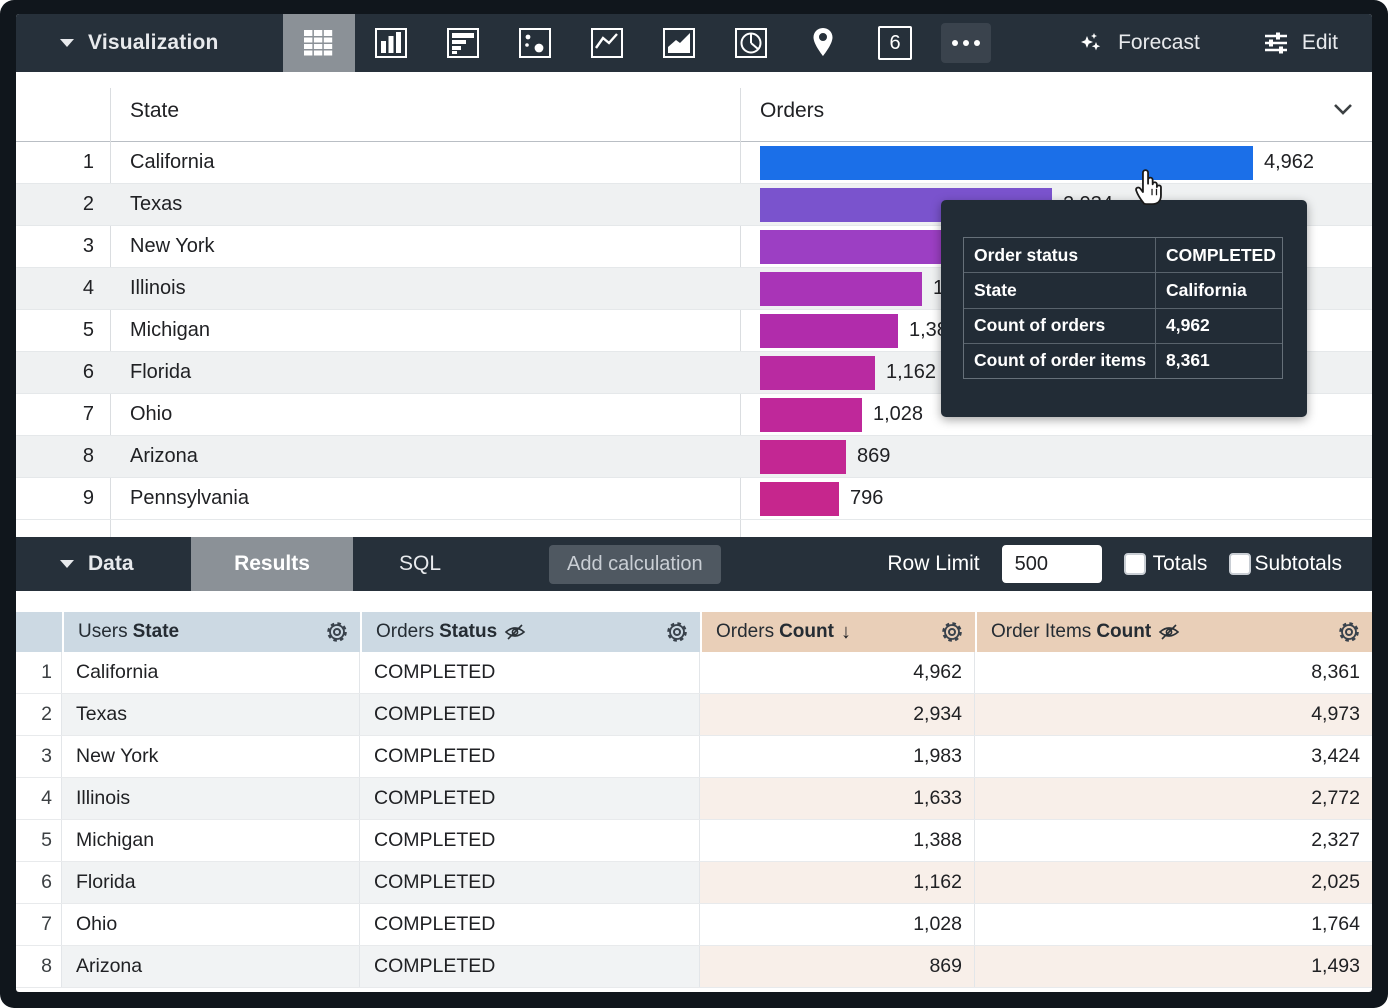 The image size is (1388, 1008). I want to click on edit-label: Edit, so click(1319, 42).